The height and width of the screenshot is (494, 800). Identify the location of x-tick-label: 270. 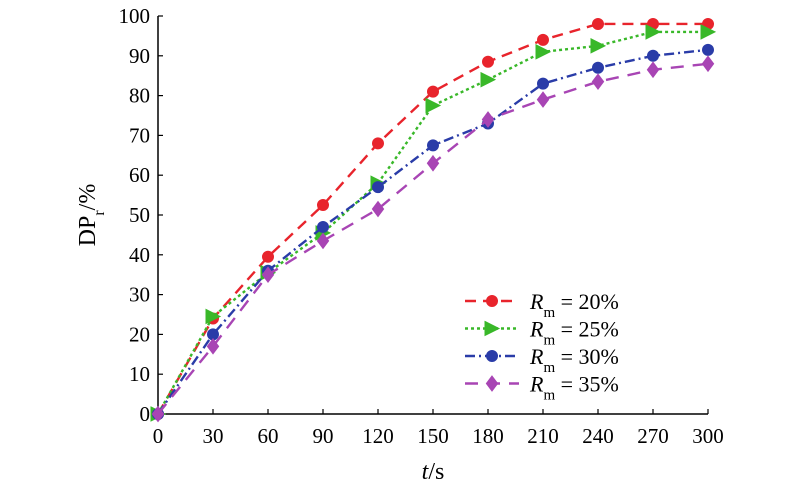
(653, 436).